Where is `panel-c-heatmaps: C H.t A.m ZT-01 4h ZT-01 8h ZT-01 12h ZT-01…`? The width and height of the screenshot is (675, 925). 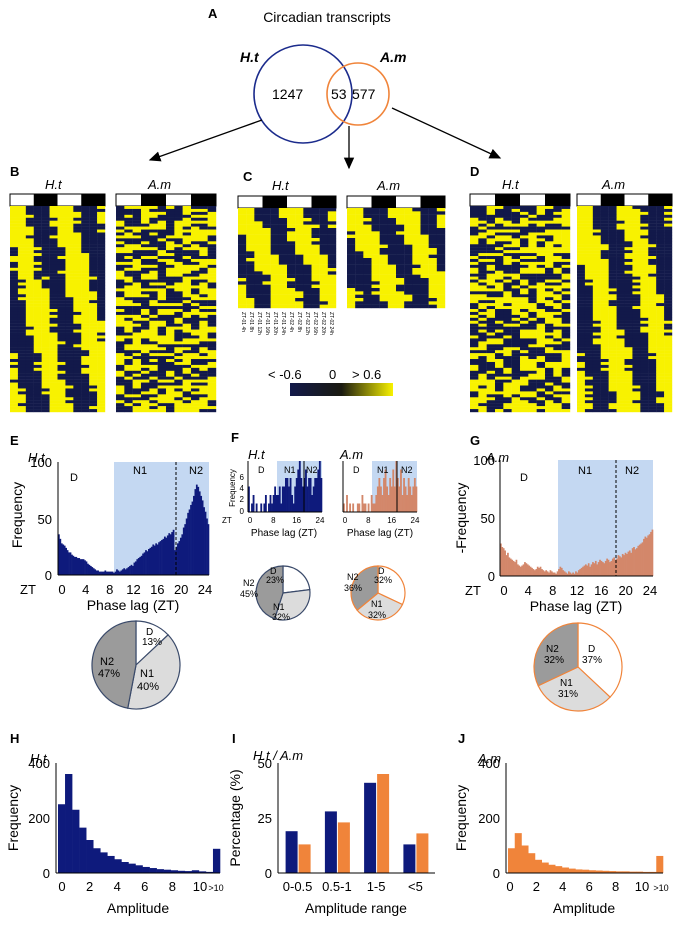 panel-c-heatmaps: C H.t A.m ZT-01 4h ZT-01 8h ZT-01 12h ZT-01… is located at coordinates (341, 252).